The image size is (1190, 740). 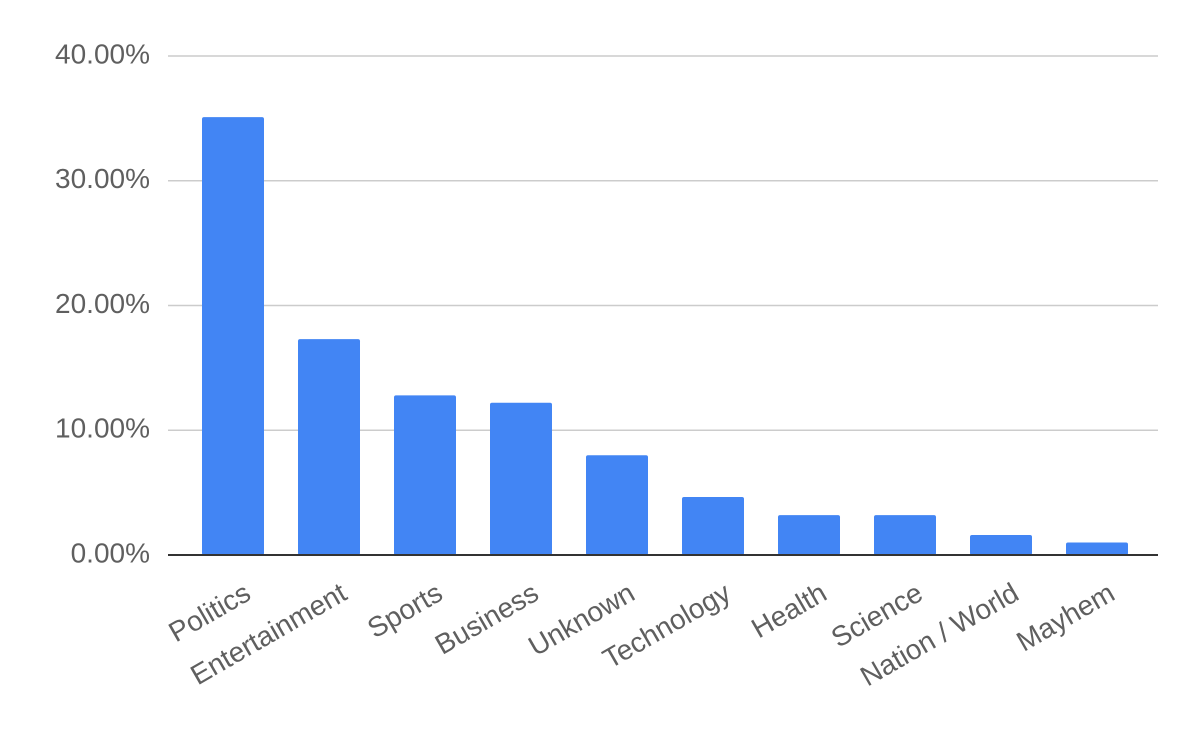 What do you see at coordinates (789, 610) in the screenshot?
I see `x-tick-label: Health` at bounding box center [789, 610].